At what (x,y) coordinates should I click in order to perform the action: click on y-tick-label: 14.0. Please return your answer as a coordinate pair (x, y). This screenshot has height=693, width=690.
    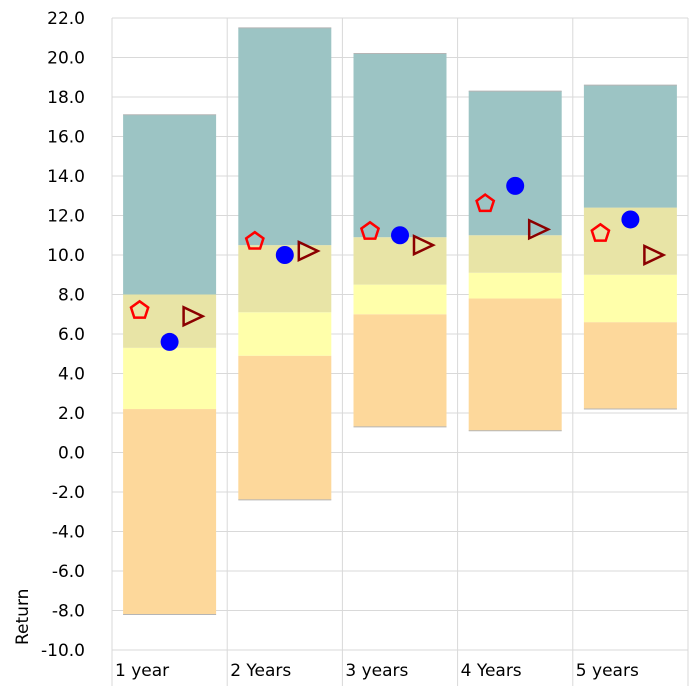
    Looking at the image, I should click on (66, 177).